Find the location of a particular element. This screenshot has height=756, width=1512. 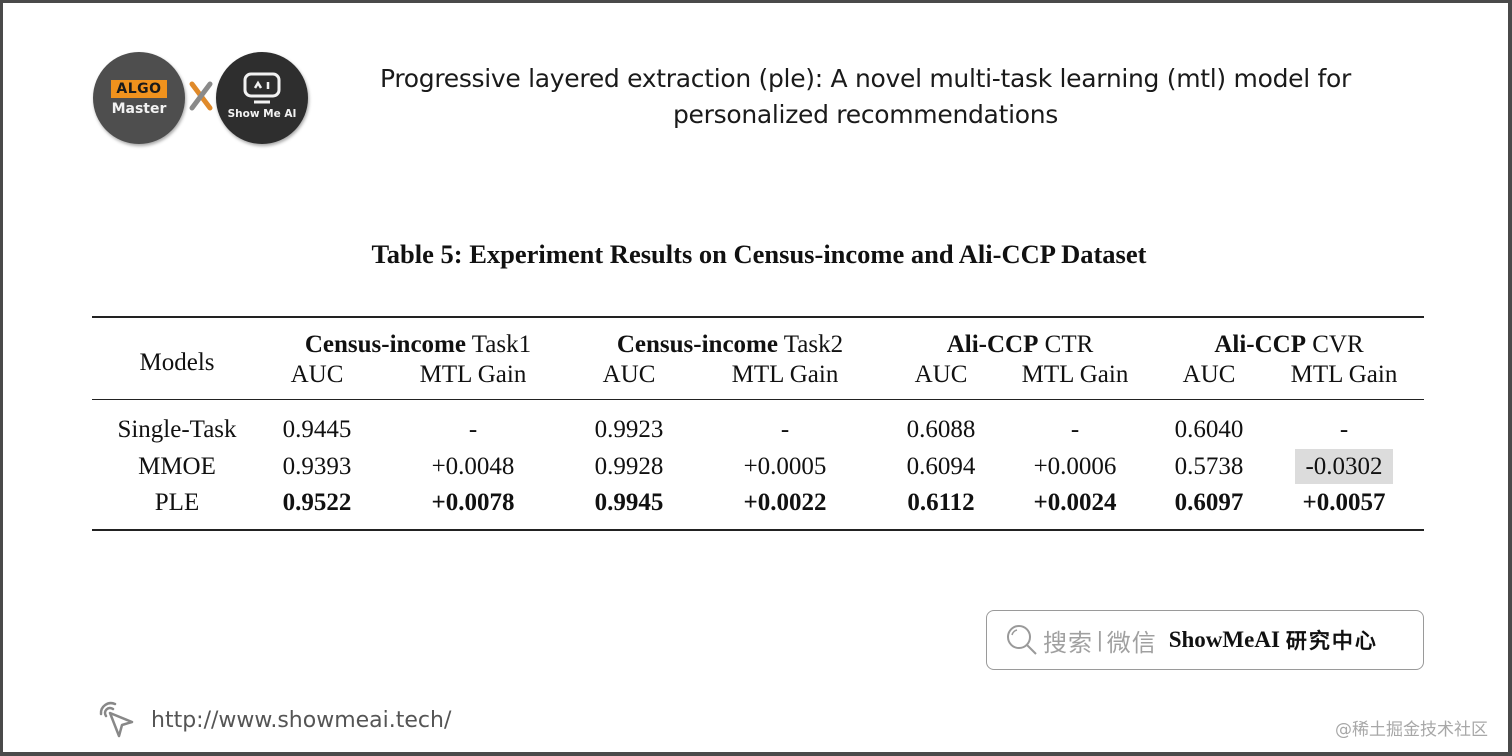

wechat-search-box: 搜索 | 微信 ShowMeAI 研究中心 is located at coordinates (1205, 640).